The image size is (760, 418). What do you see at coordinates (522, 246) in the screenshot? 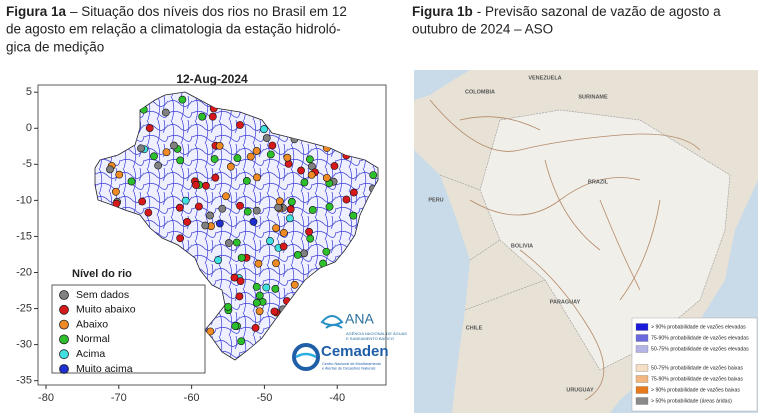
I see `country-label: BOLIVIA` at bounding box center [522, 246].